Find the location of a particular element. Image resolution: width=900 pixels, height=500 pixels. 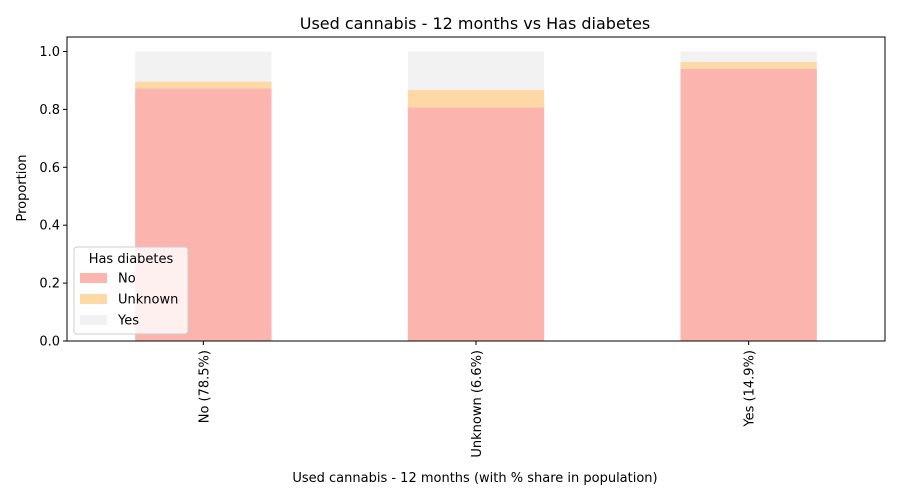

x-axis: No (78.5%) Unknown (6.6%) Yes (14.9%) is located at coordinates (477, 399).